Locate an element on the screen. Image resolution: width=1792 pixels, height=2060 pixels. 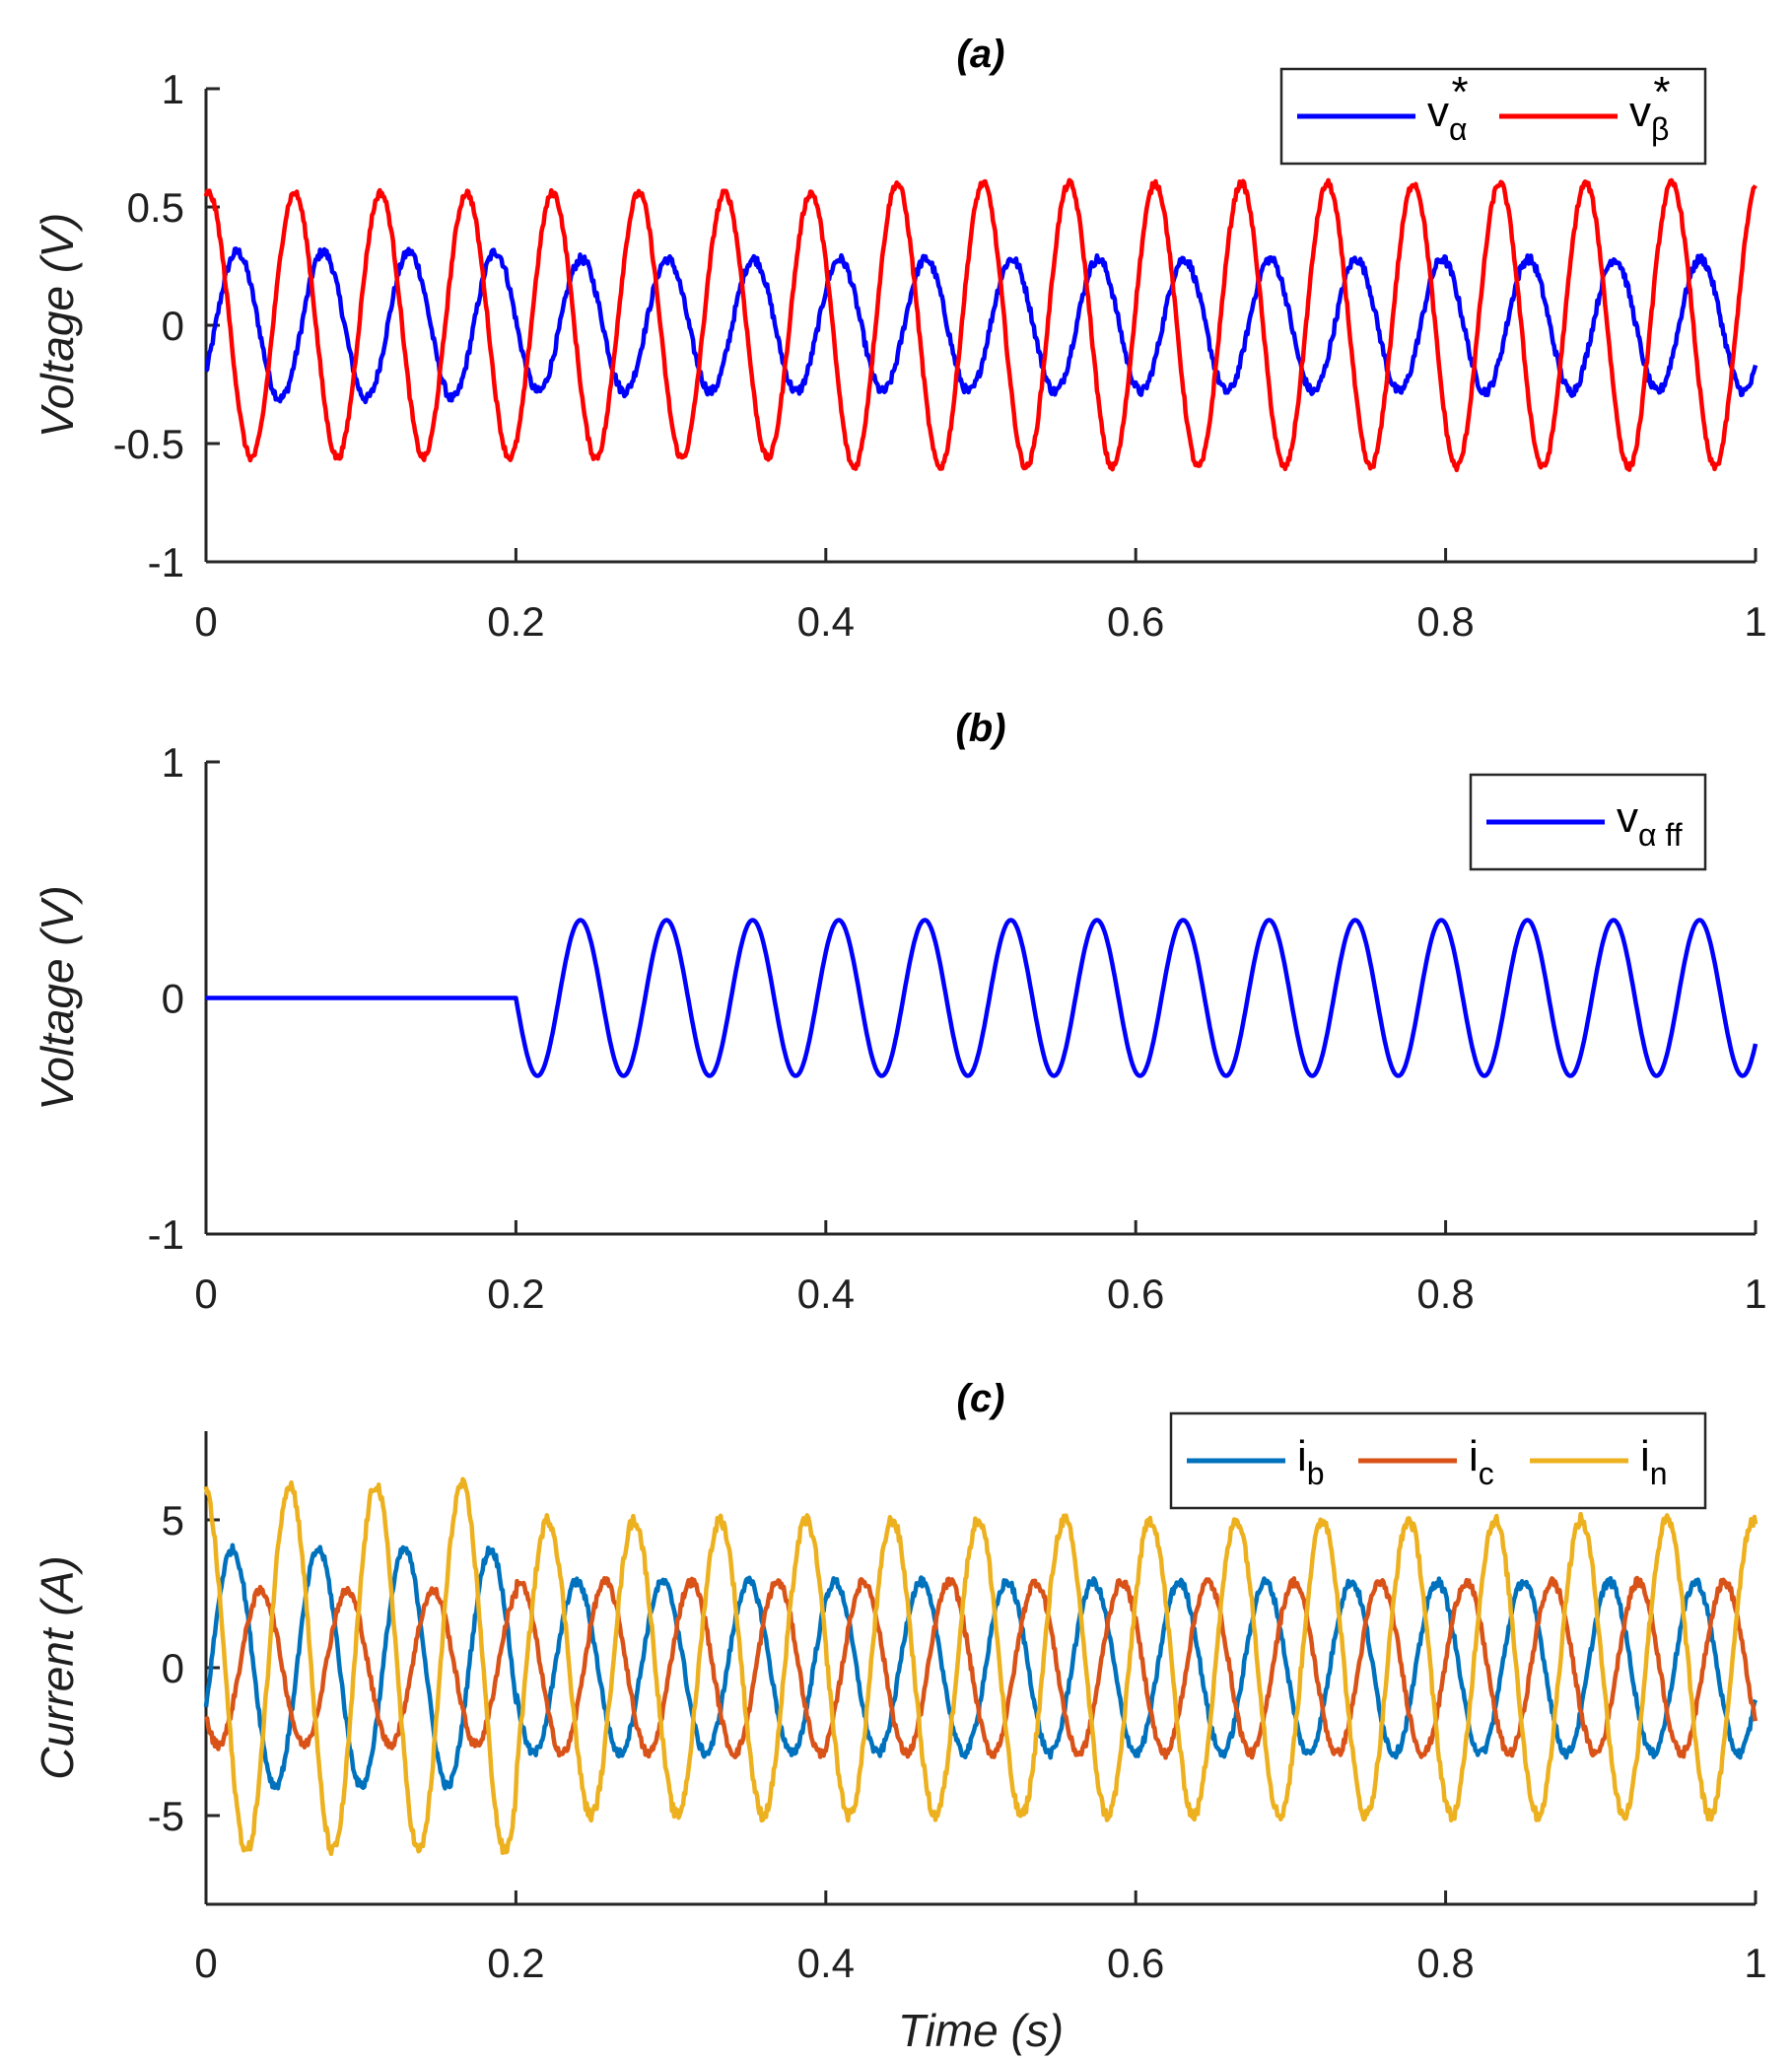
series-line-c is located at coordinates (981, 1667).